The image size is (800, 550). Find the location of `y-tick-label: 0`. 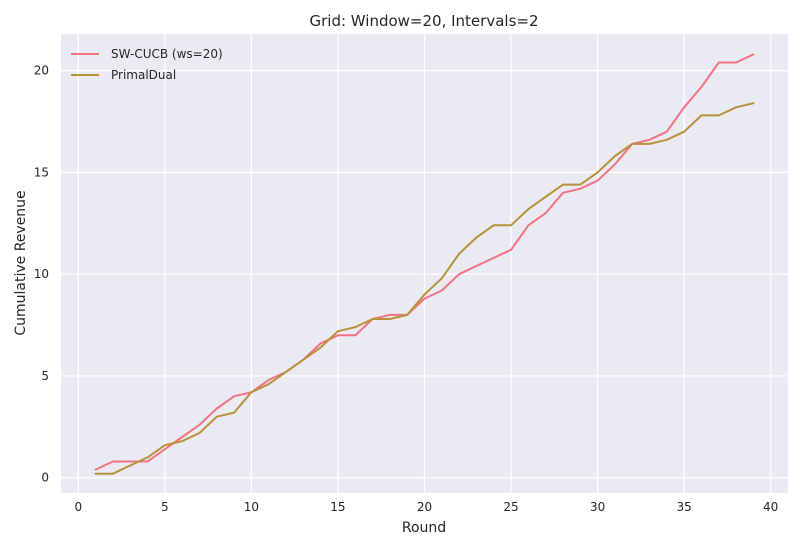

y-tick-label: 0 is located at coordinates (45, 478).